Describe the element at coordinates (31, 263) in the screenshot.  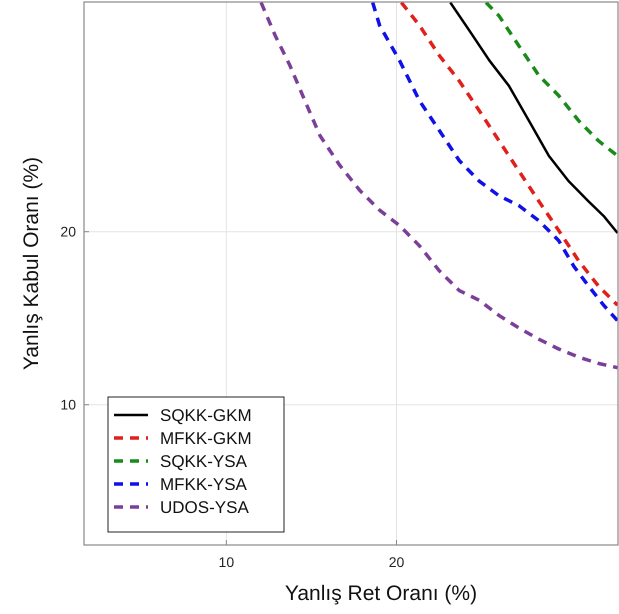
I see `y-axis-title: Yanlış Kabul Oranı (%)` at that location.